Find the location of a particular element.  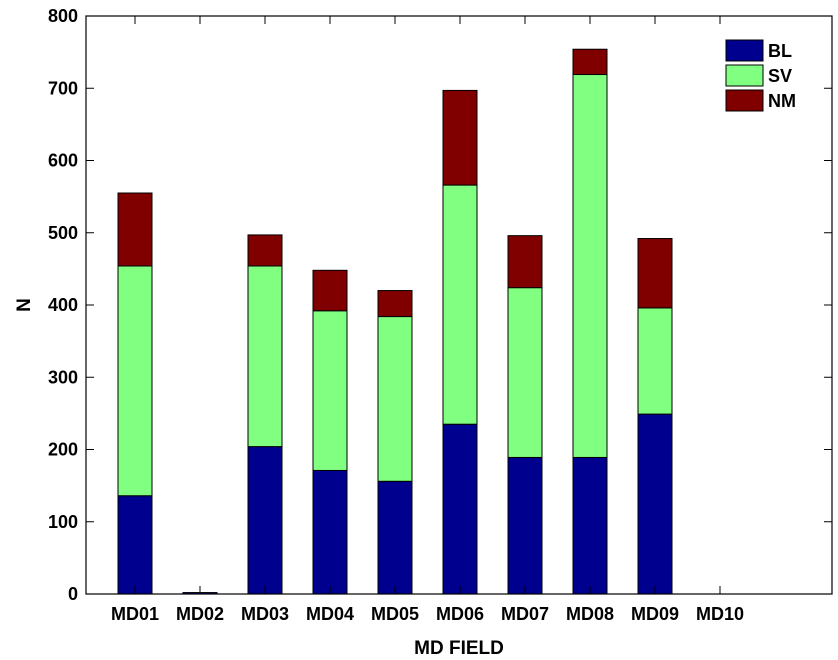

x-tick-labels: MD01 MD02 MD03 MD04 MD05 MD06 MD07 MD08 MD09 MD10 is located at coordinates (427, 614).